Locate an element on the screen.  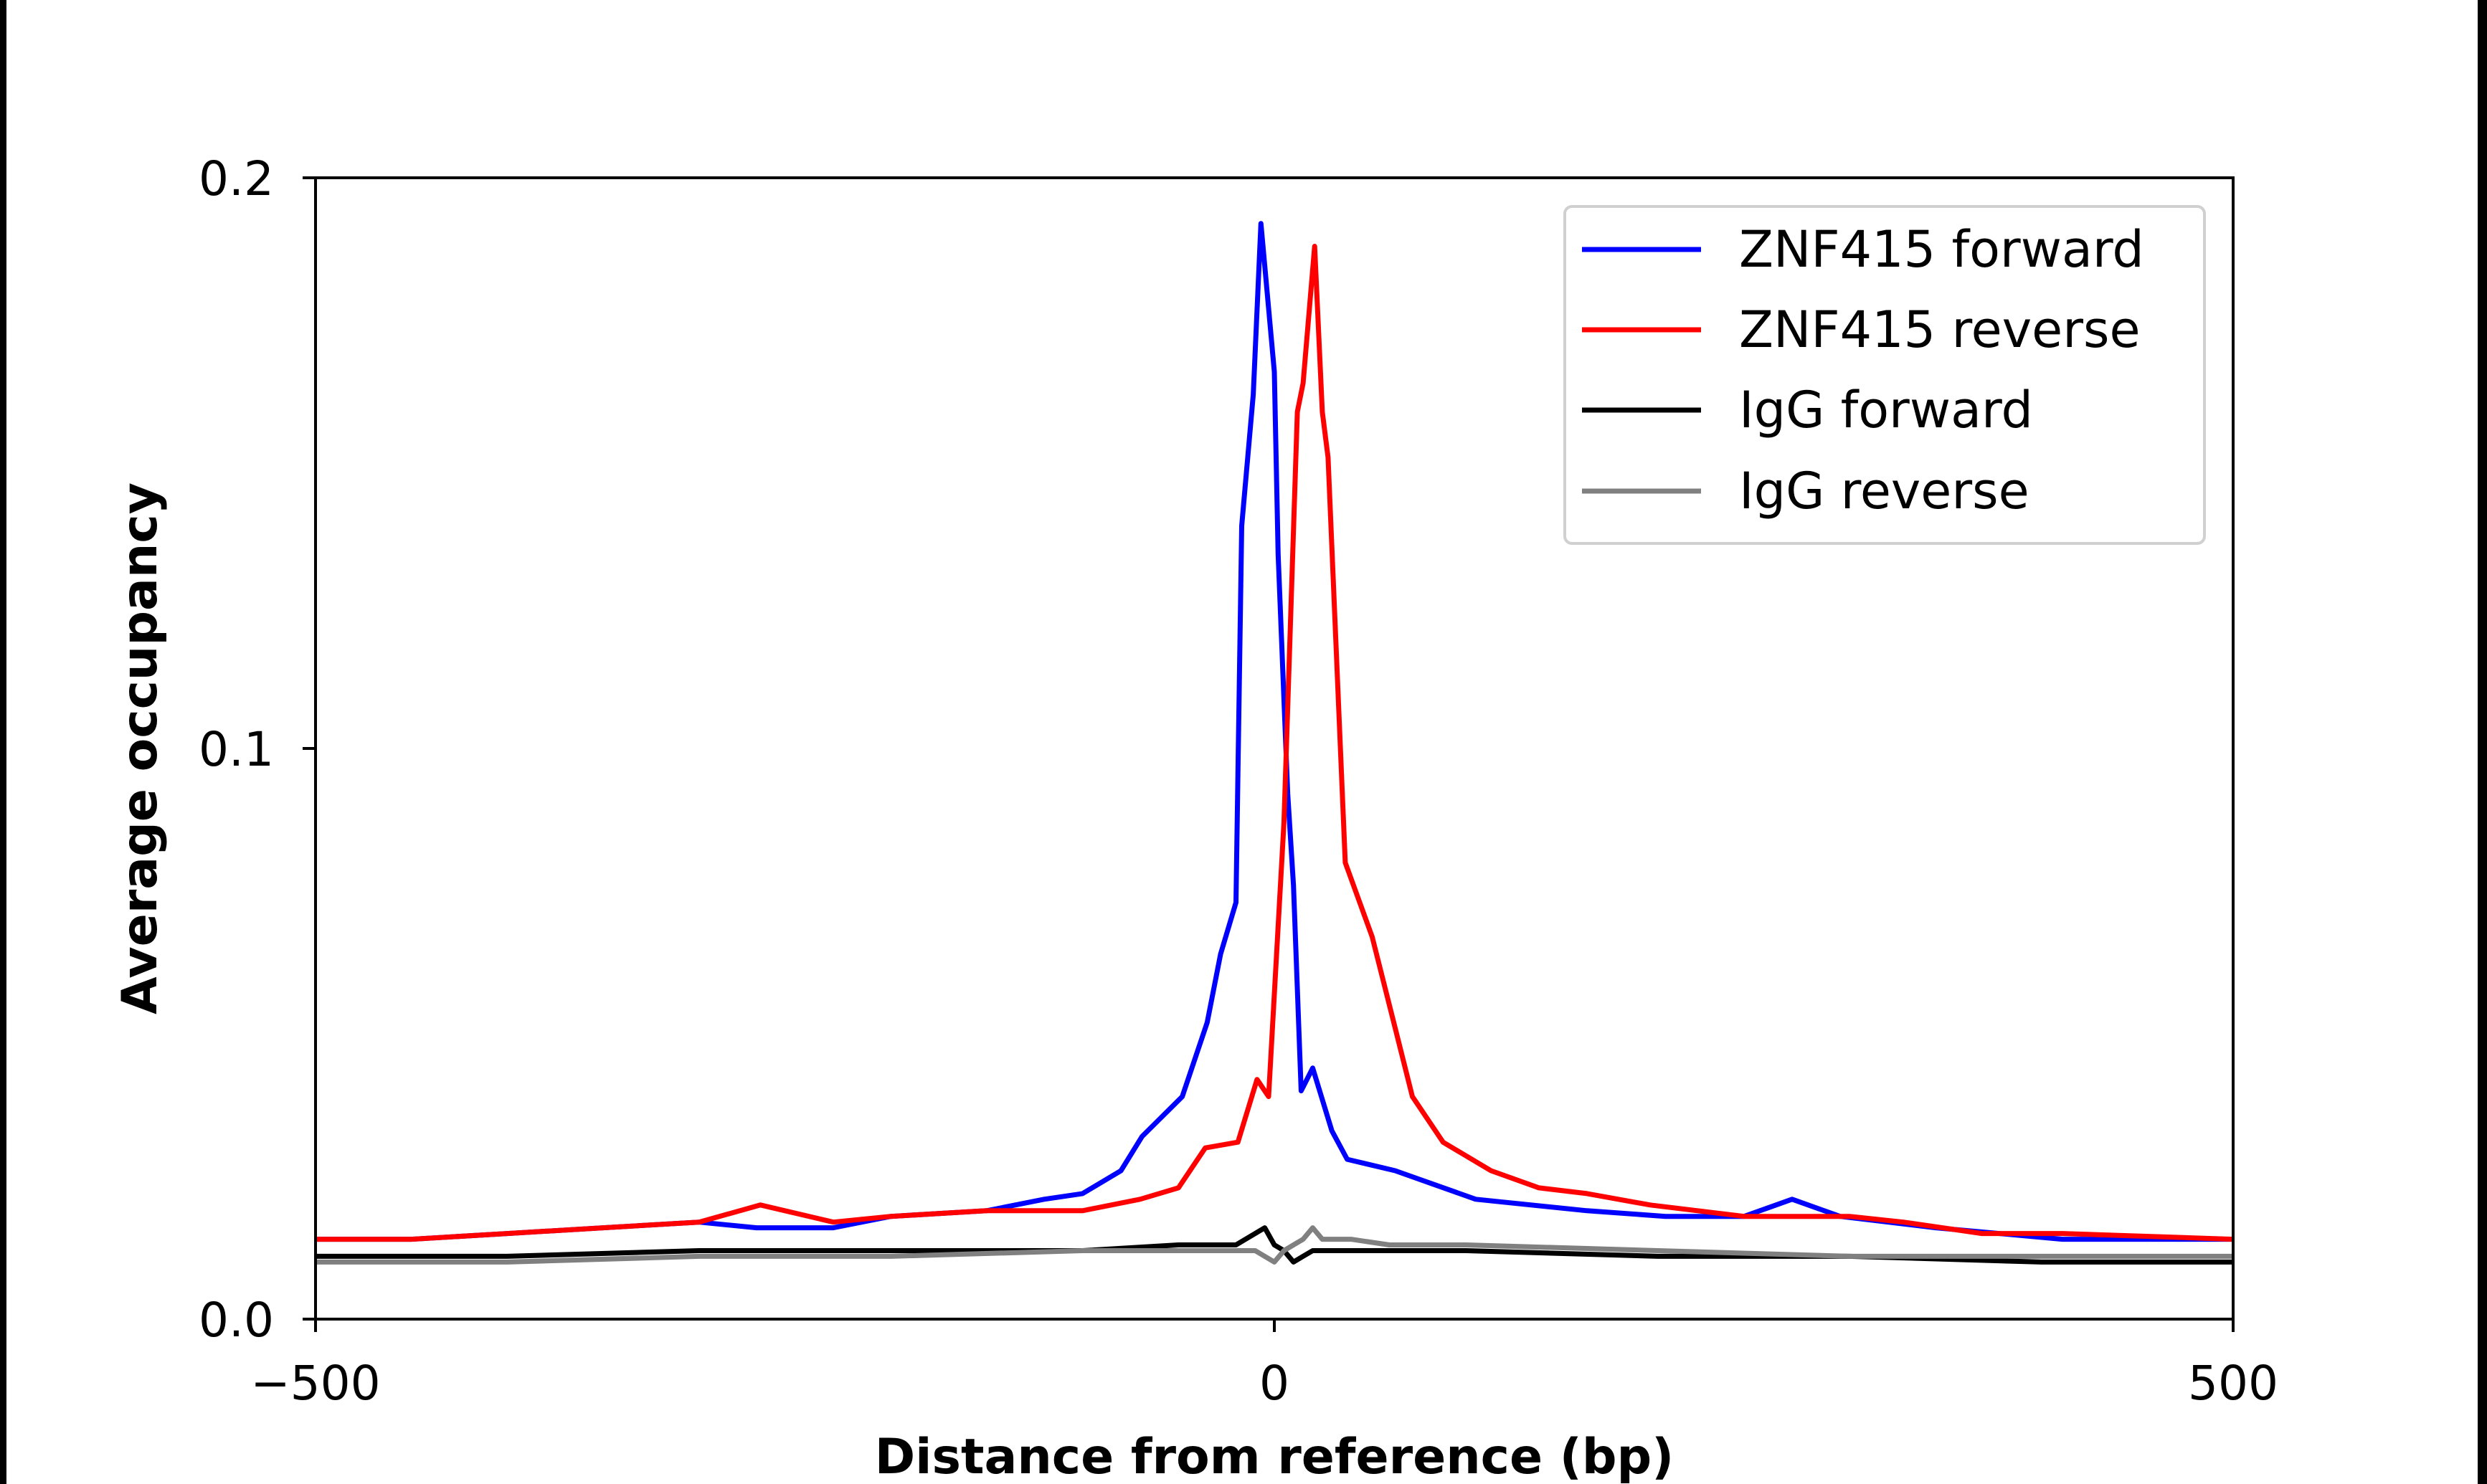
left-border is located at coordinates (3, 742).